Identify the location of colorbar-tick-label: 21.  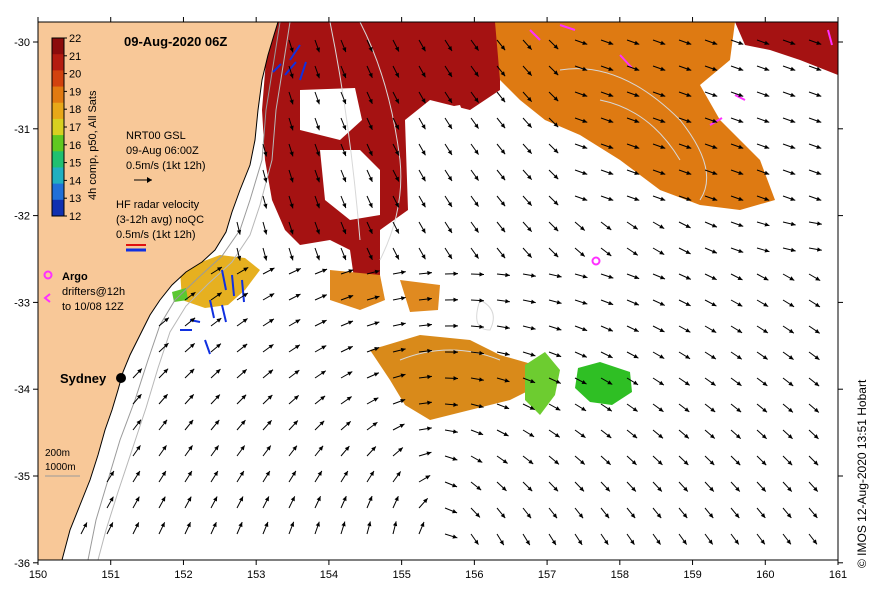
(75, 57).